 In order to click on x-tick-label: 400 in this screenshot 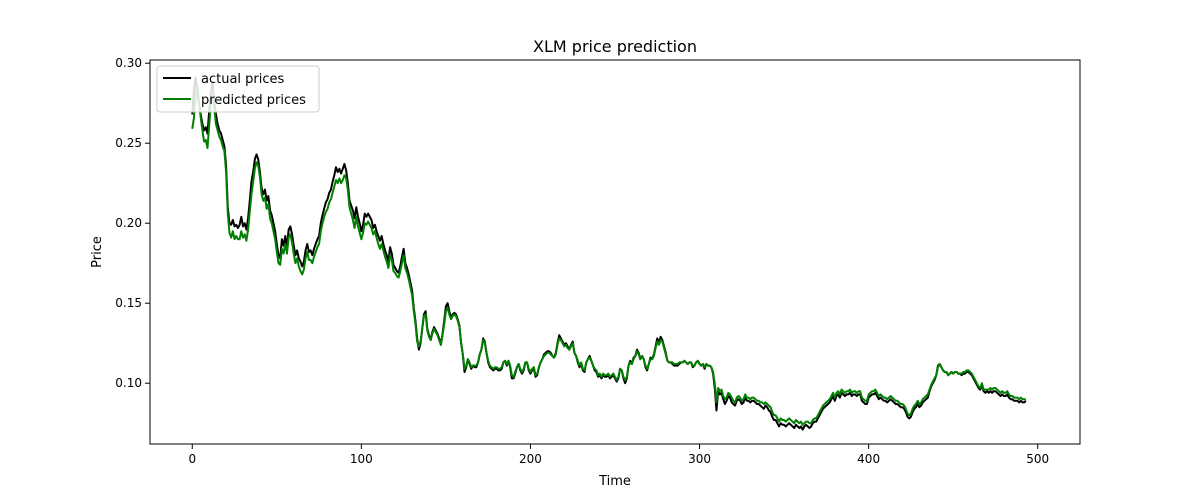, I will do `click(868, 459)`.